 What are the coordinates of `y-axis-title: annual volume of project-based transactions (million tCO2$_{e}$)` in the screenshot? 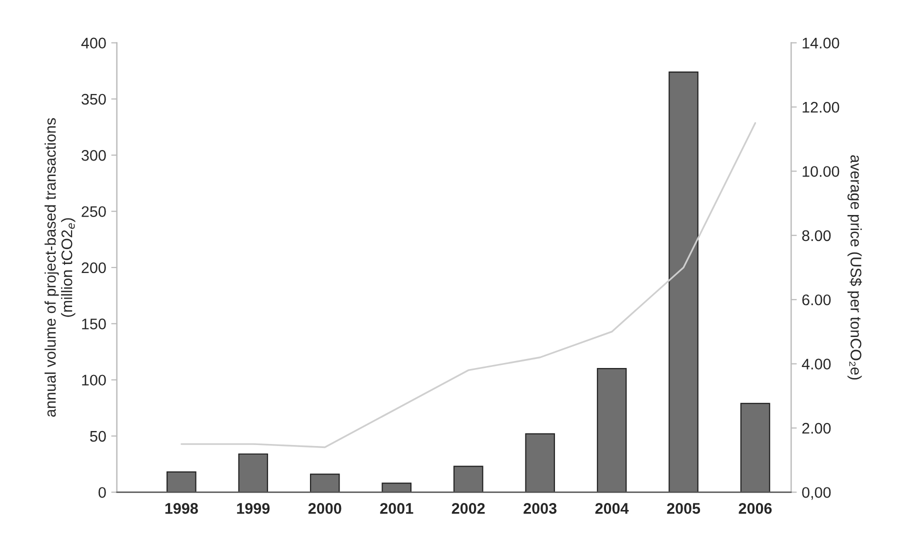 It's located at (60, 267).